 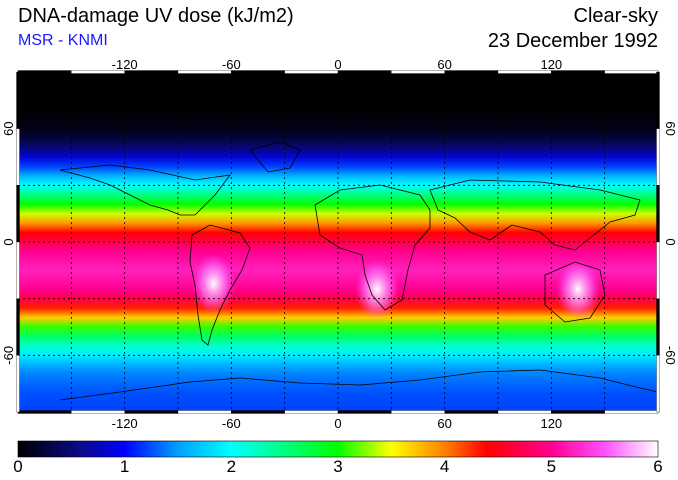 I want to click on latitude-label-right: 0, so click(x=670, y=241).